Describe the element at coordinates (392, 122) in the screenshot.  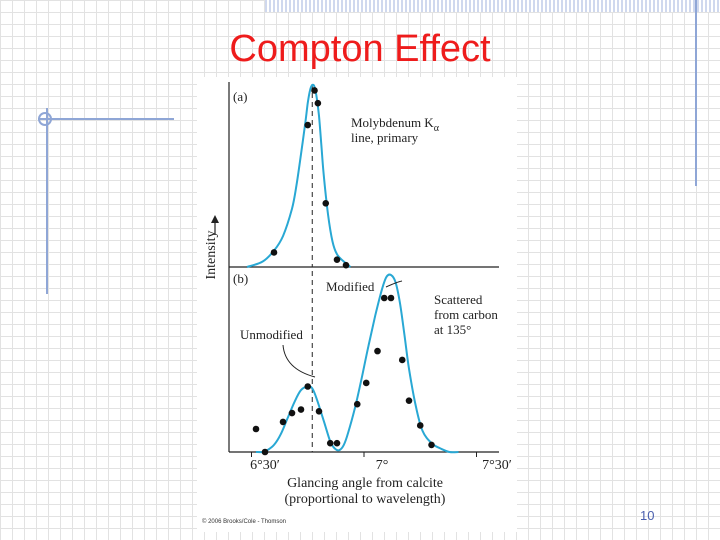
I see `panel-a-annotation-text: Molybdenum K` at that location.